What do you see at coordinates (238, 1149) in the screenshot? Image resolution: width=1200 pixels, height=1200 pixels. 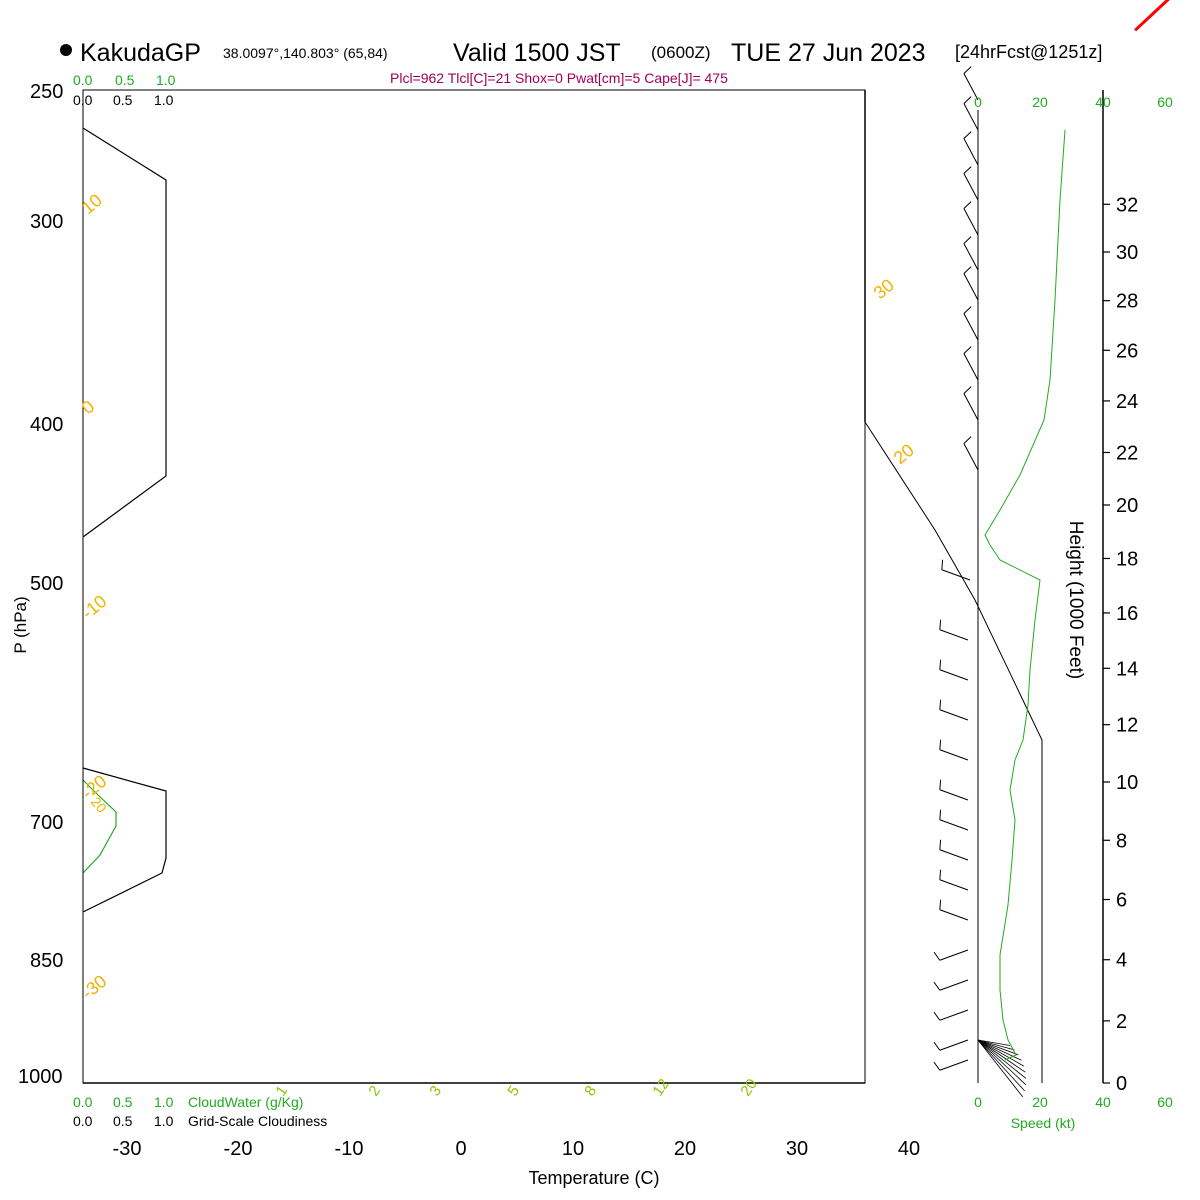 I see `temp-tick: -20` at bounding box center [238, 1149].